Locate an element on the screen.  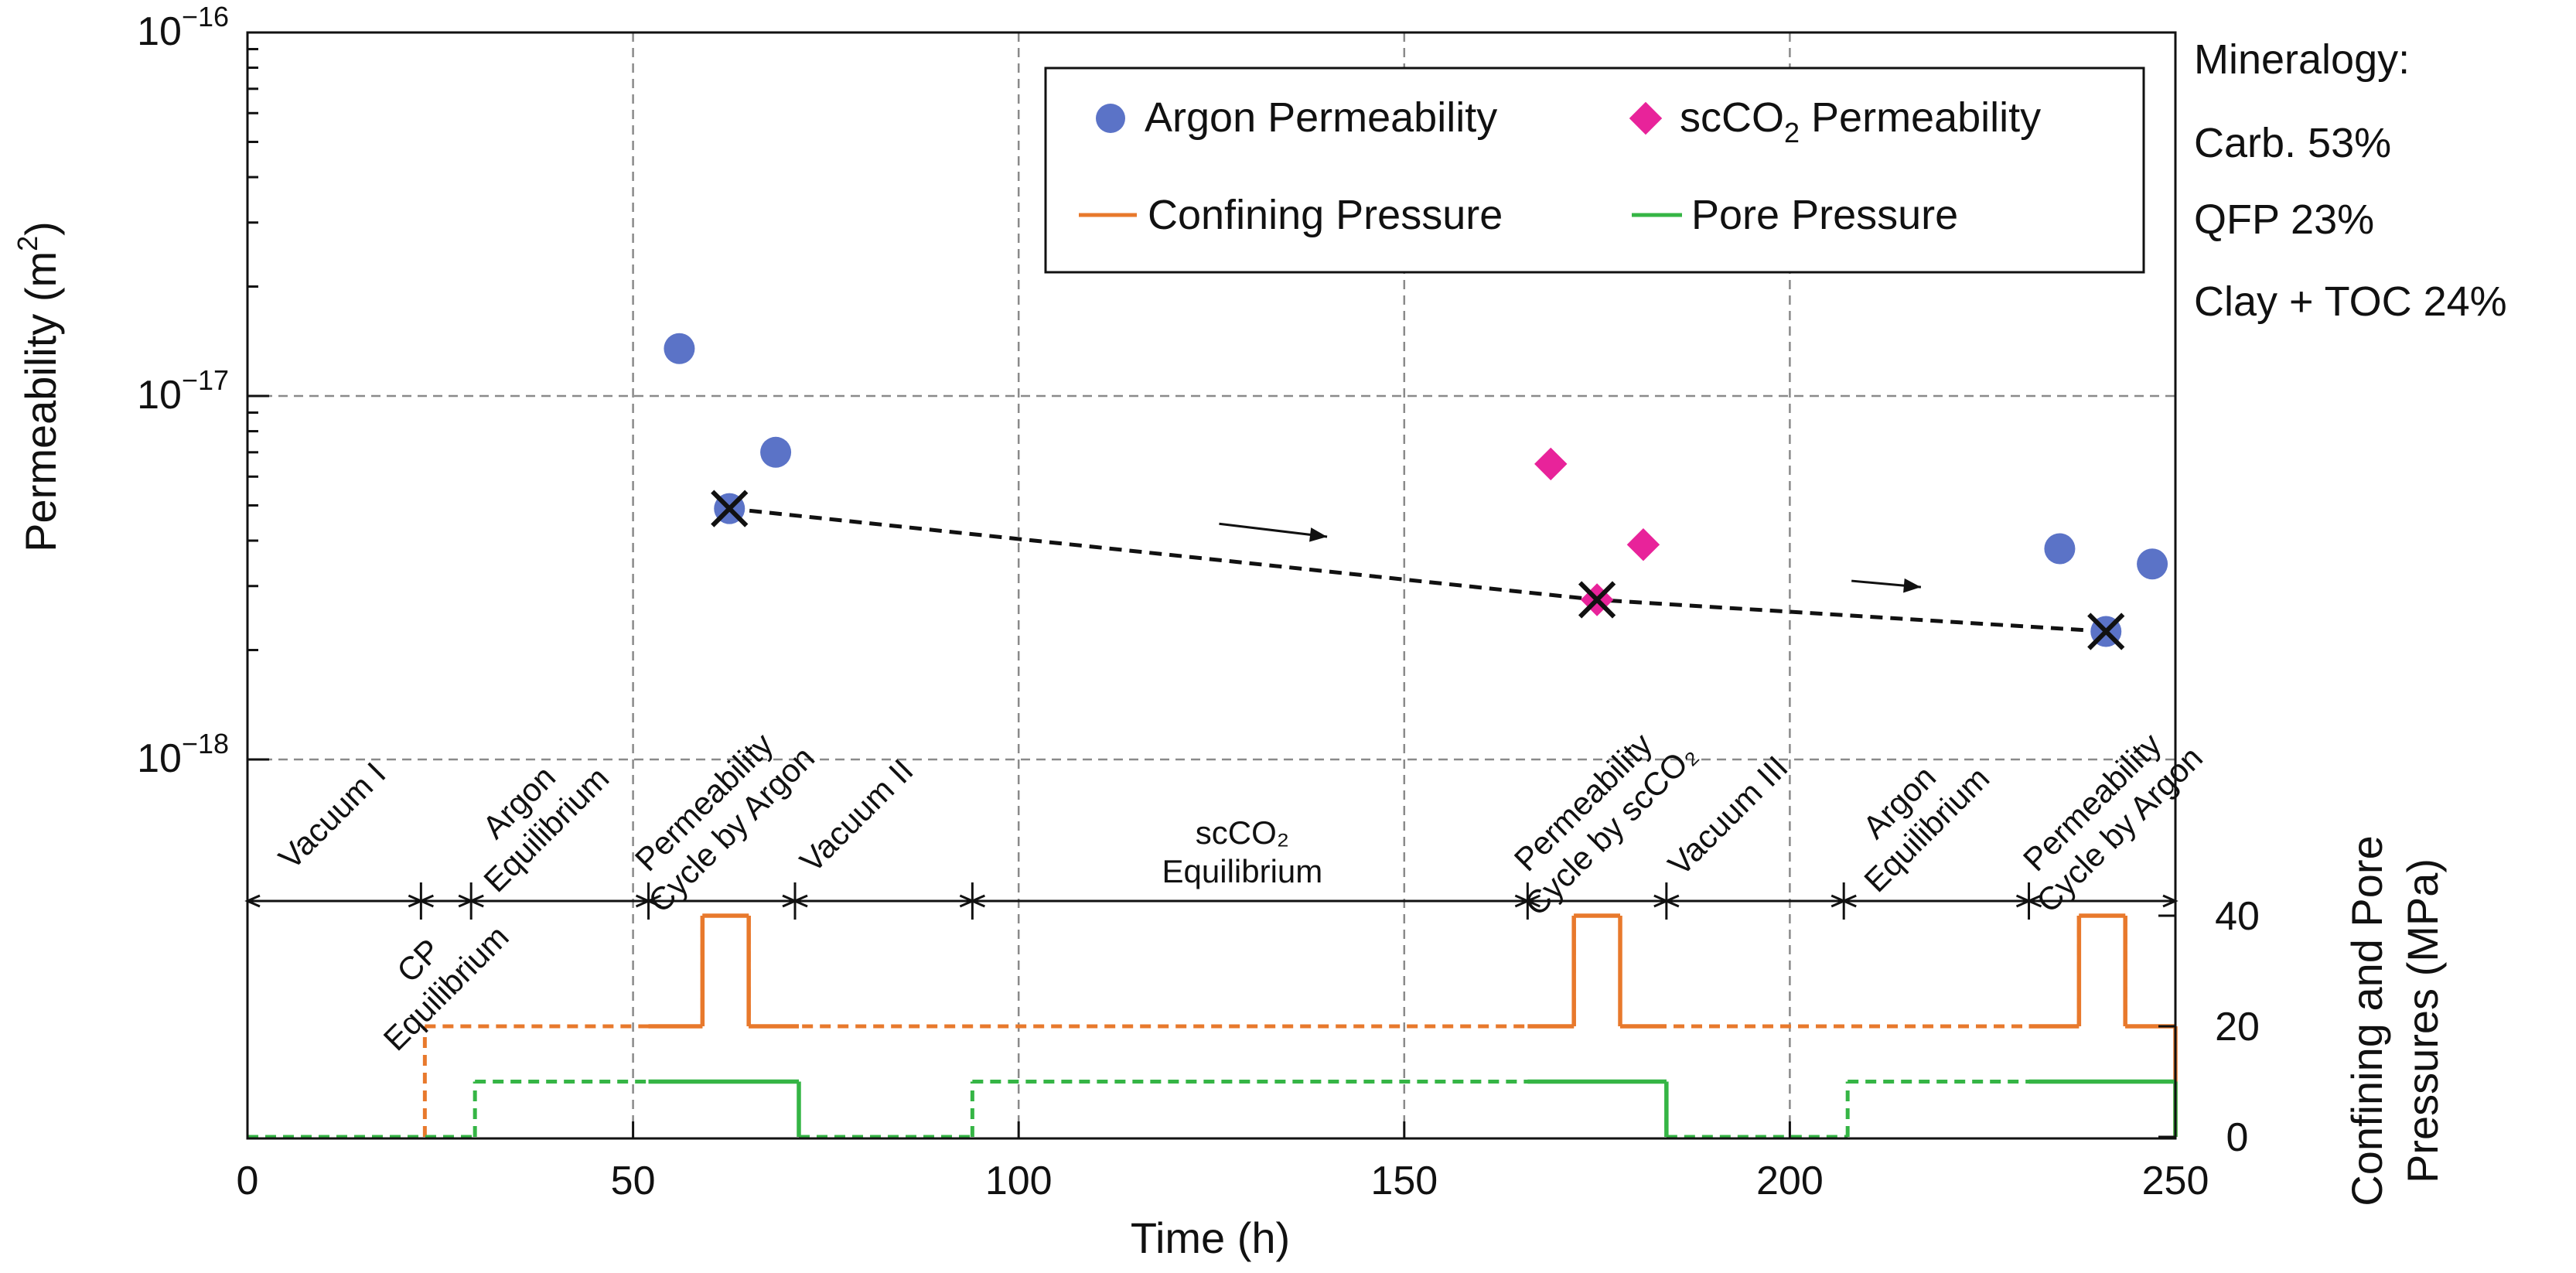
y2-tick-label: 0 is located at coordinates (2237, 1137).